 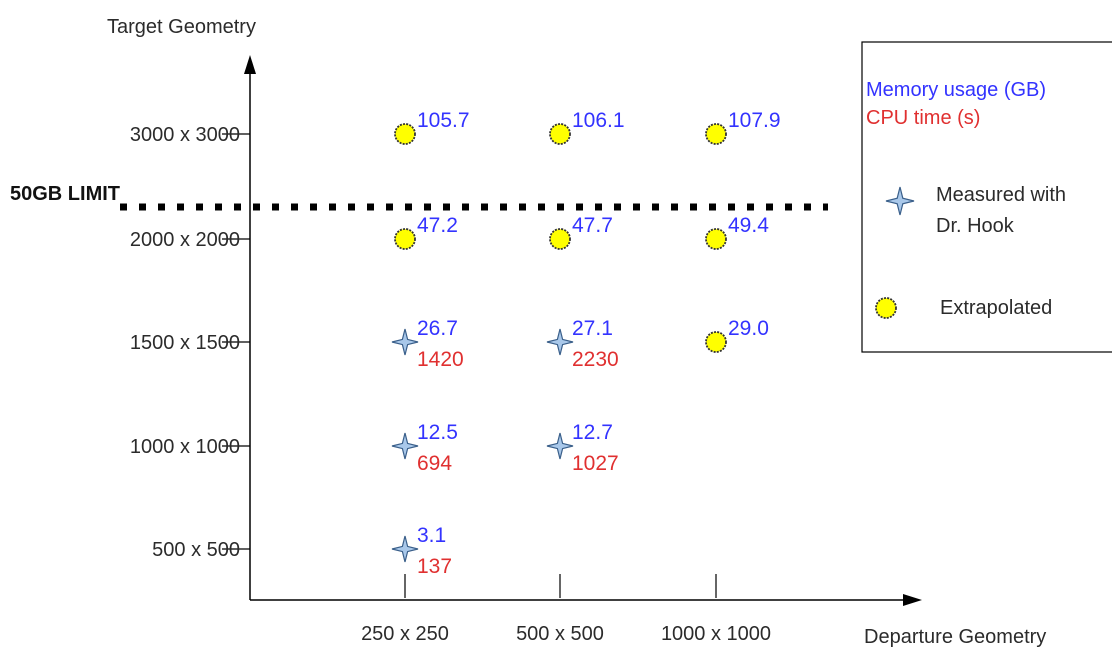 What do you see at coordinates (185, 447) in the screenshot?
I see `y-tick-label-1000-x-1000: 1000 x 1000` at bounding box center [185, 447].